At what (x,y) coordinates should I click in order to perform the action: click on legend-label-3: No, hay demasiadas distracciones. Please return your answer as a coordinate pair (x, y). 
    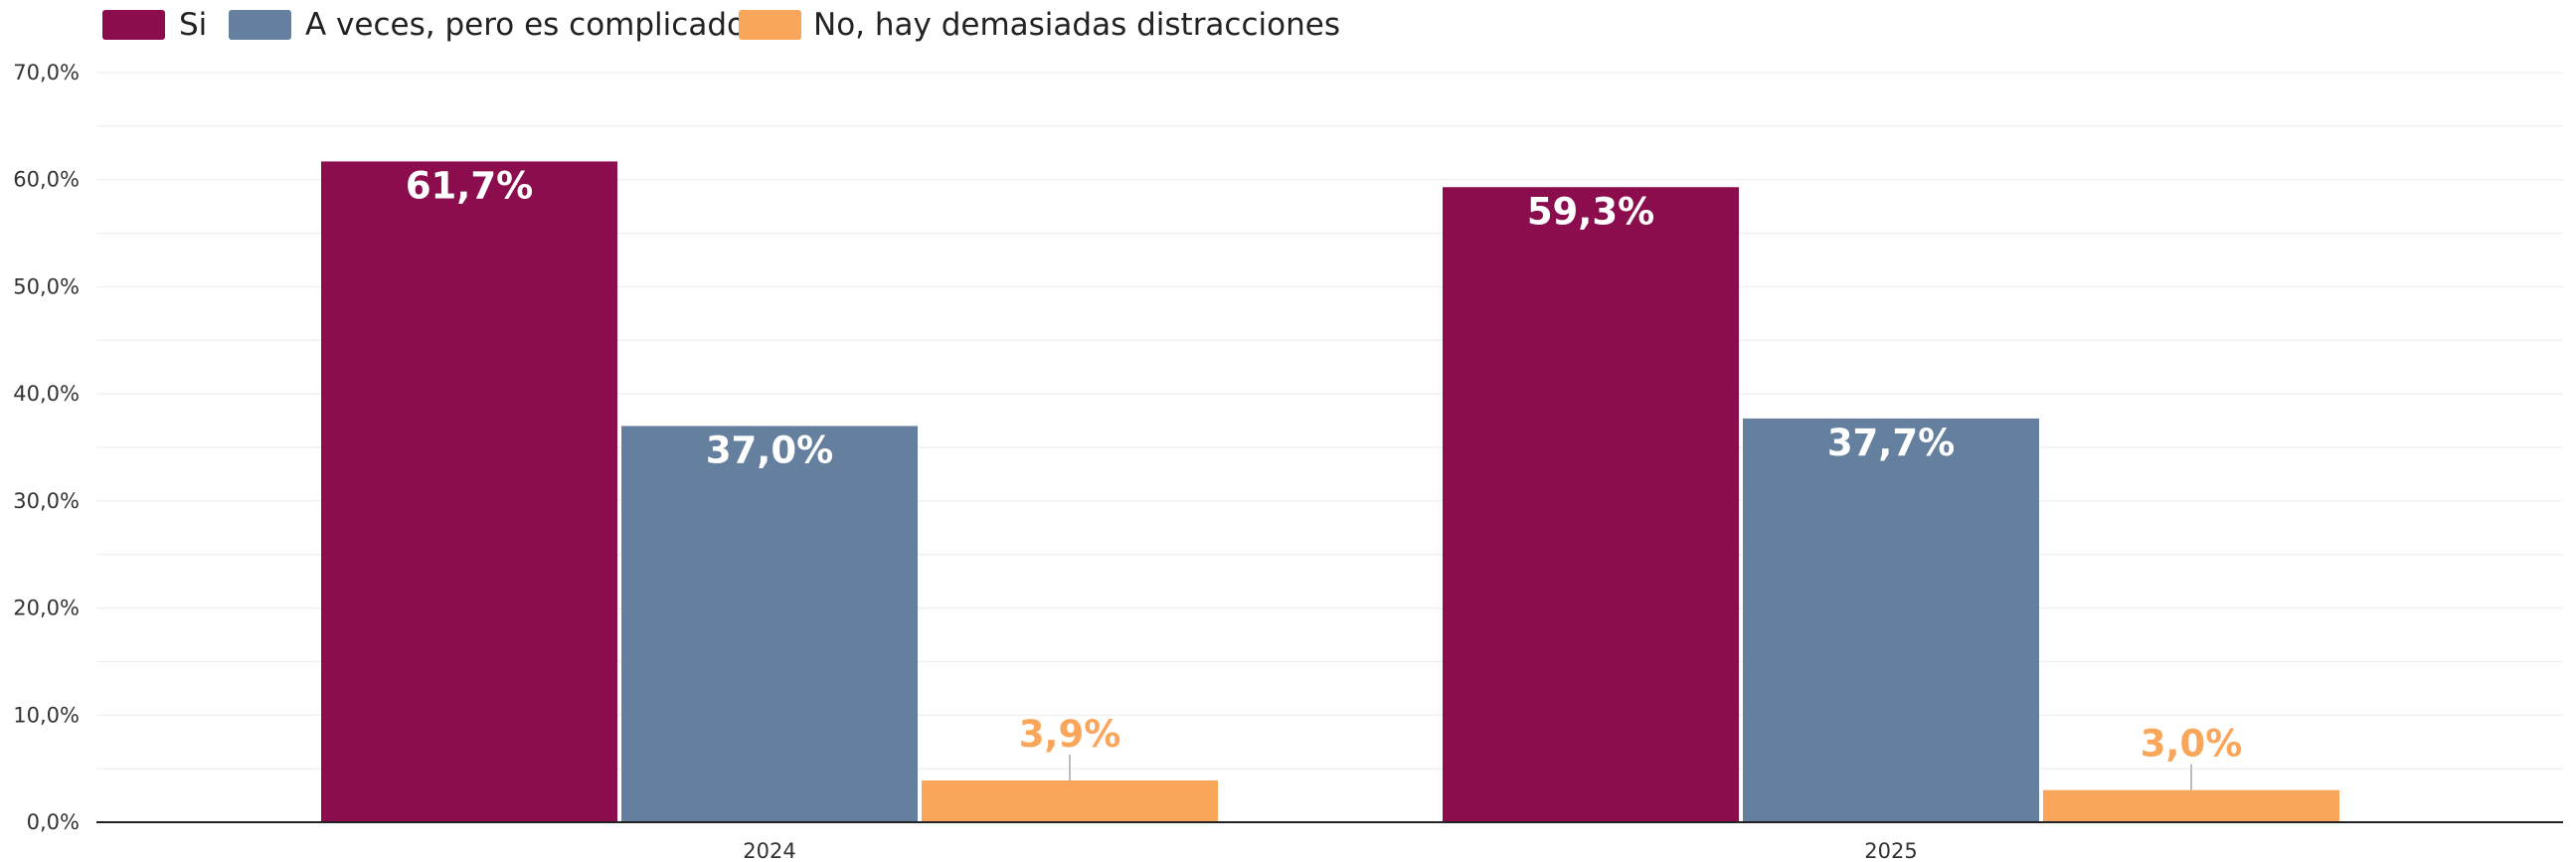
    Looking at the image, I should click on (1076, 25).